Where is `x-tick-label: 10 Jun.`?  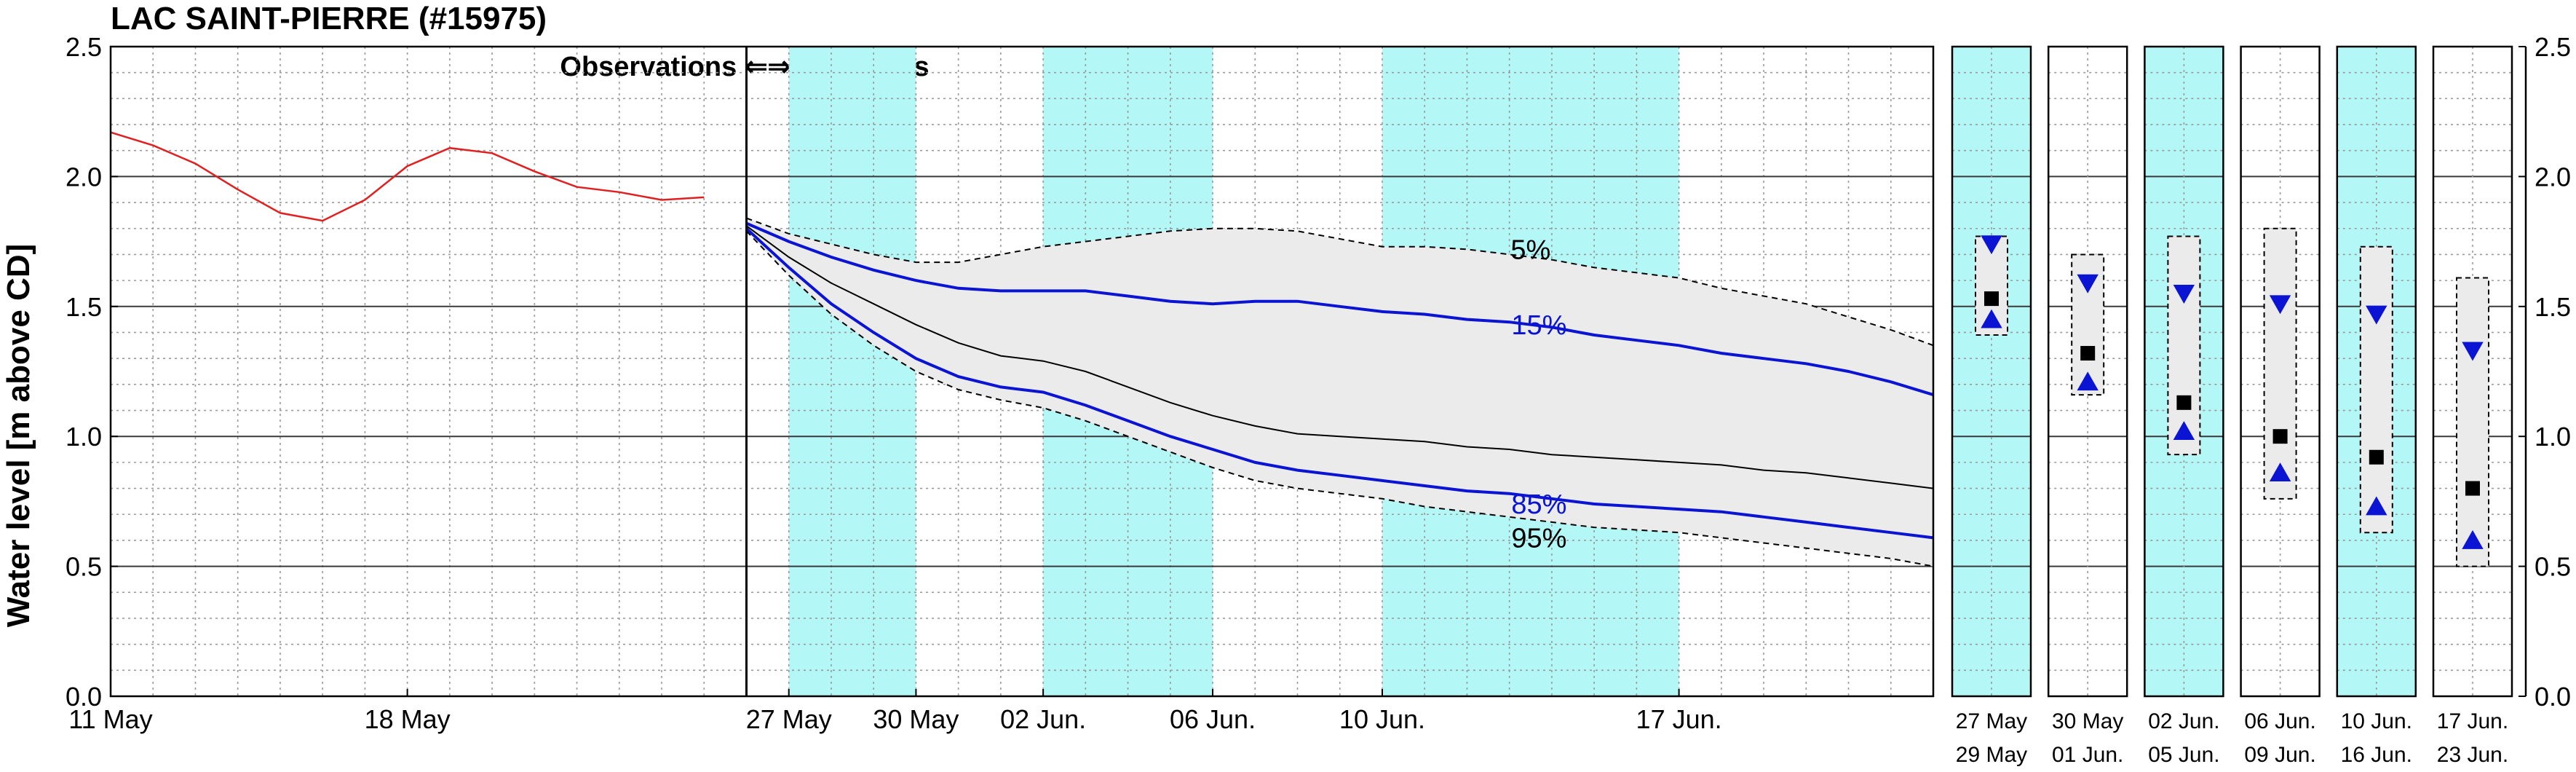
x-tick-label: 10 Jun. is located at coordinates (1382, 719).